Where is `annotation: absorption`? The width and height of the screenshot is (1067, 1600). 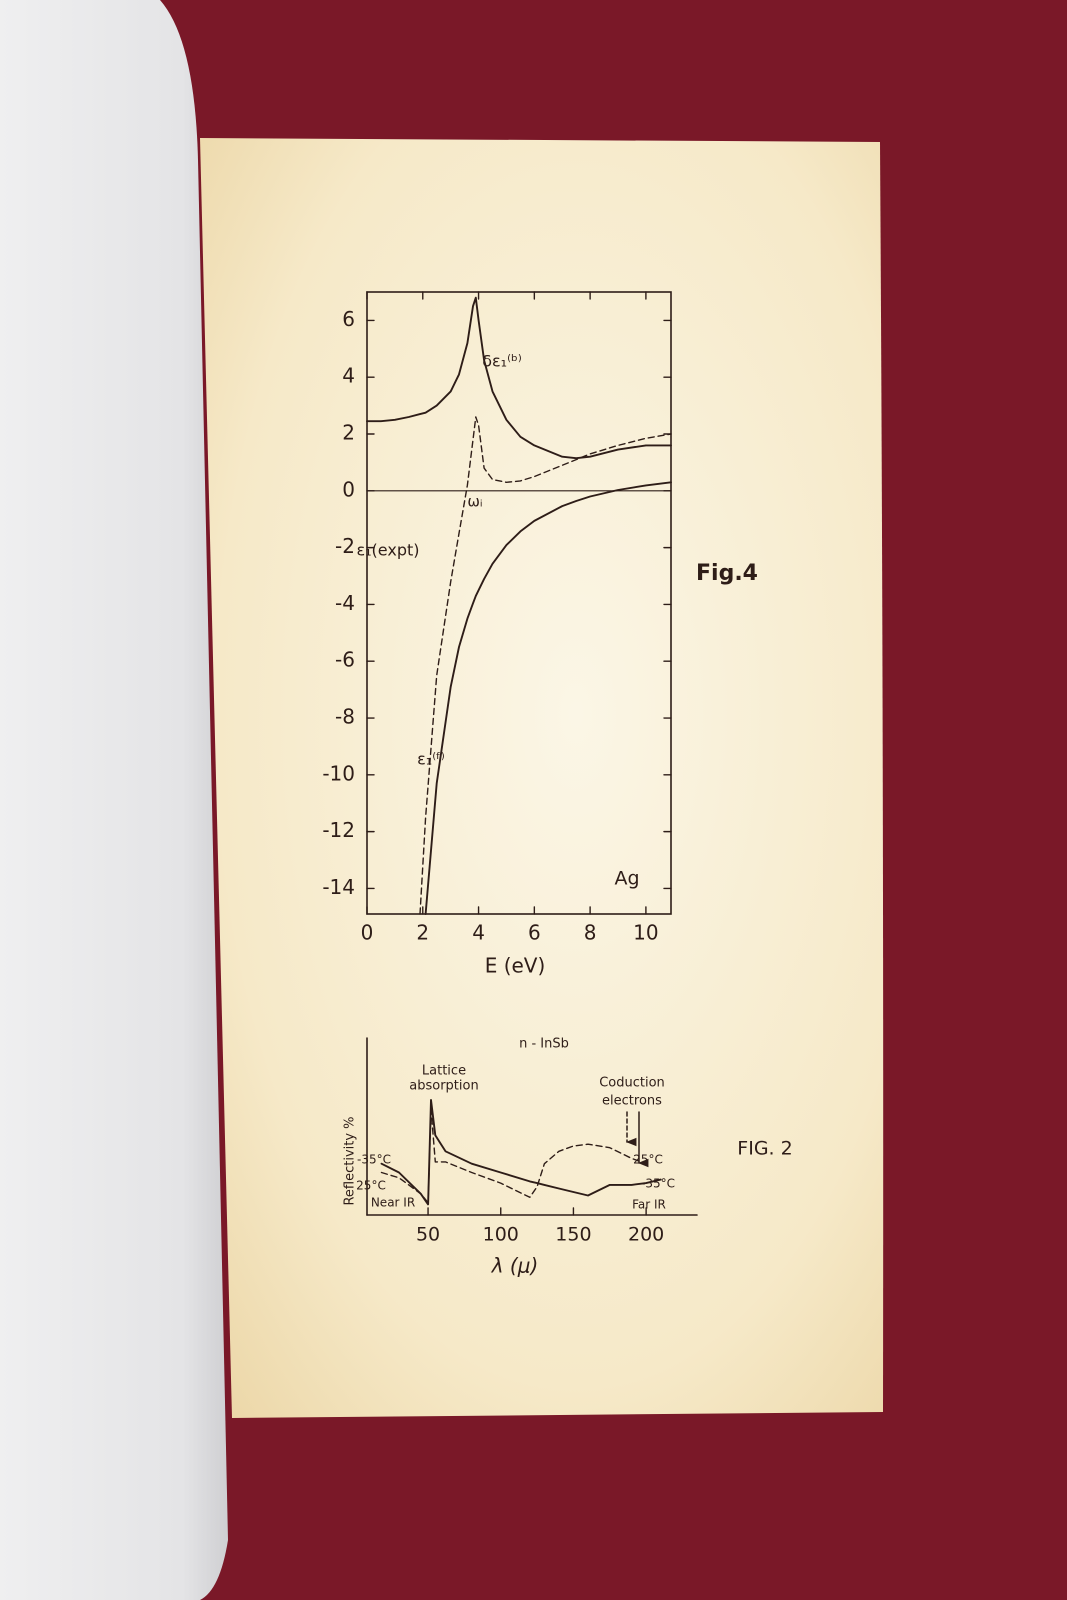
annotation: absorption is located at coordinates (443, 1086).